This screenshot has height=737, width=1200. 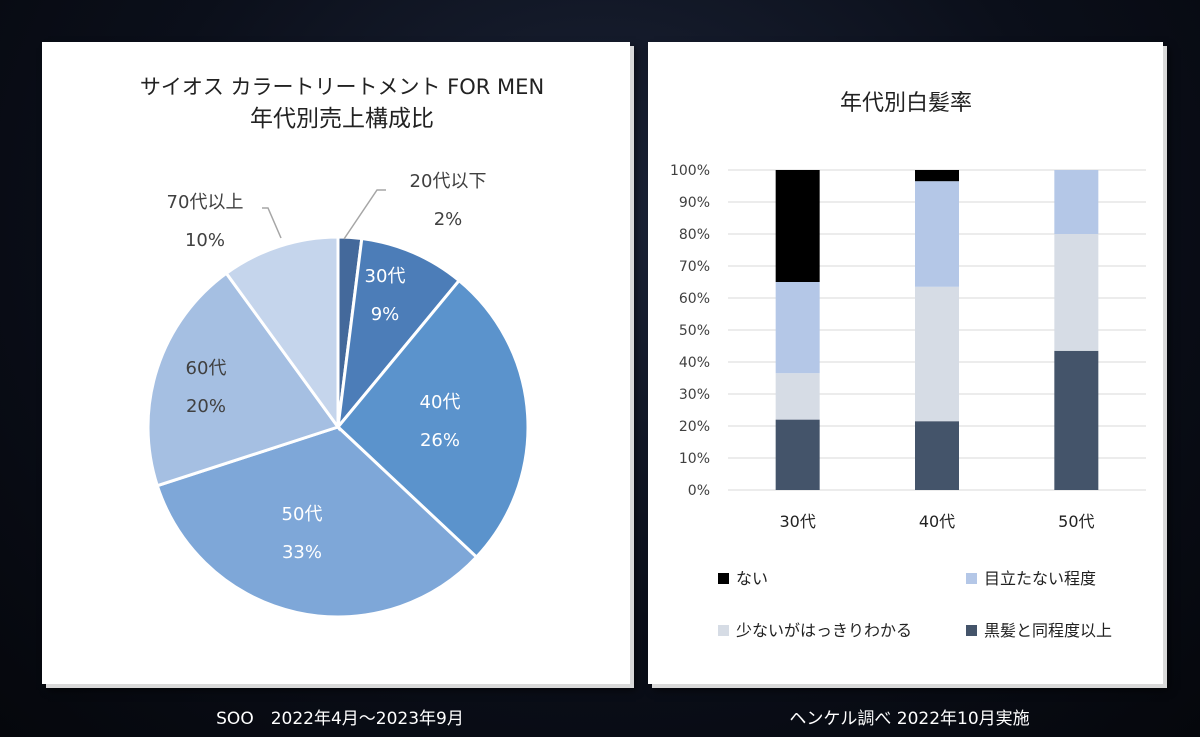 I want to click on y-tick-label: 10%, so click(x=694, y=459).